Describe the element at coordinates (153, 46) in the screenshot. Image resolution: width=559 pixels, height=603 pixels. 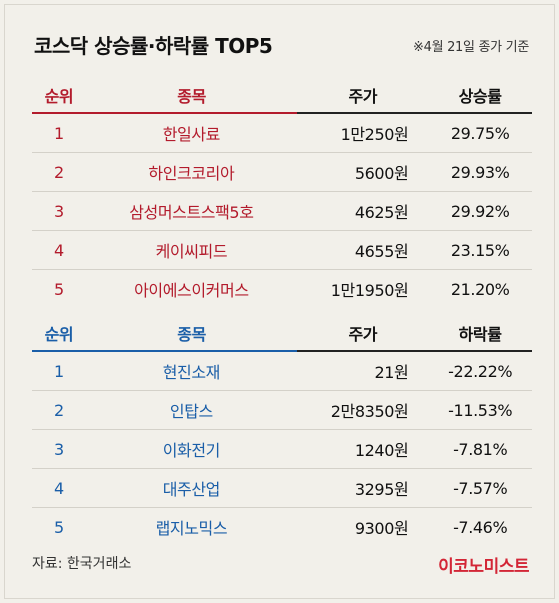
I see `page-title: 코스닥 상승률·하락률 TOP5` at that location.